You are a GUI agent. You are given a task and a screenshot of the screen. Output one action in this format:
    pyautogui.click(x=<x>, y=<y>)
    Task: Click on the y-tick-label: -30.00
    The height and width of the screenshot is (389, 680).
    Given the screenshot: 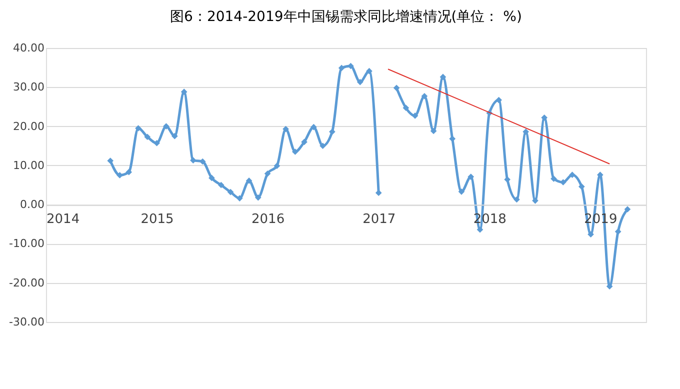 What is the action you would take?
    pyautogui.click(x=26, y=322)
    